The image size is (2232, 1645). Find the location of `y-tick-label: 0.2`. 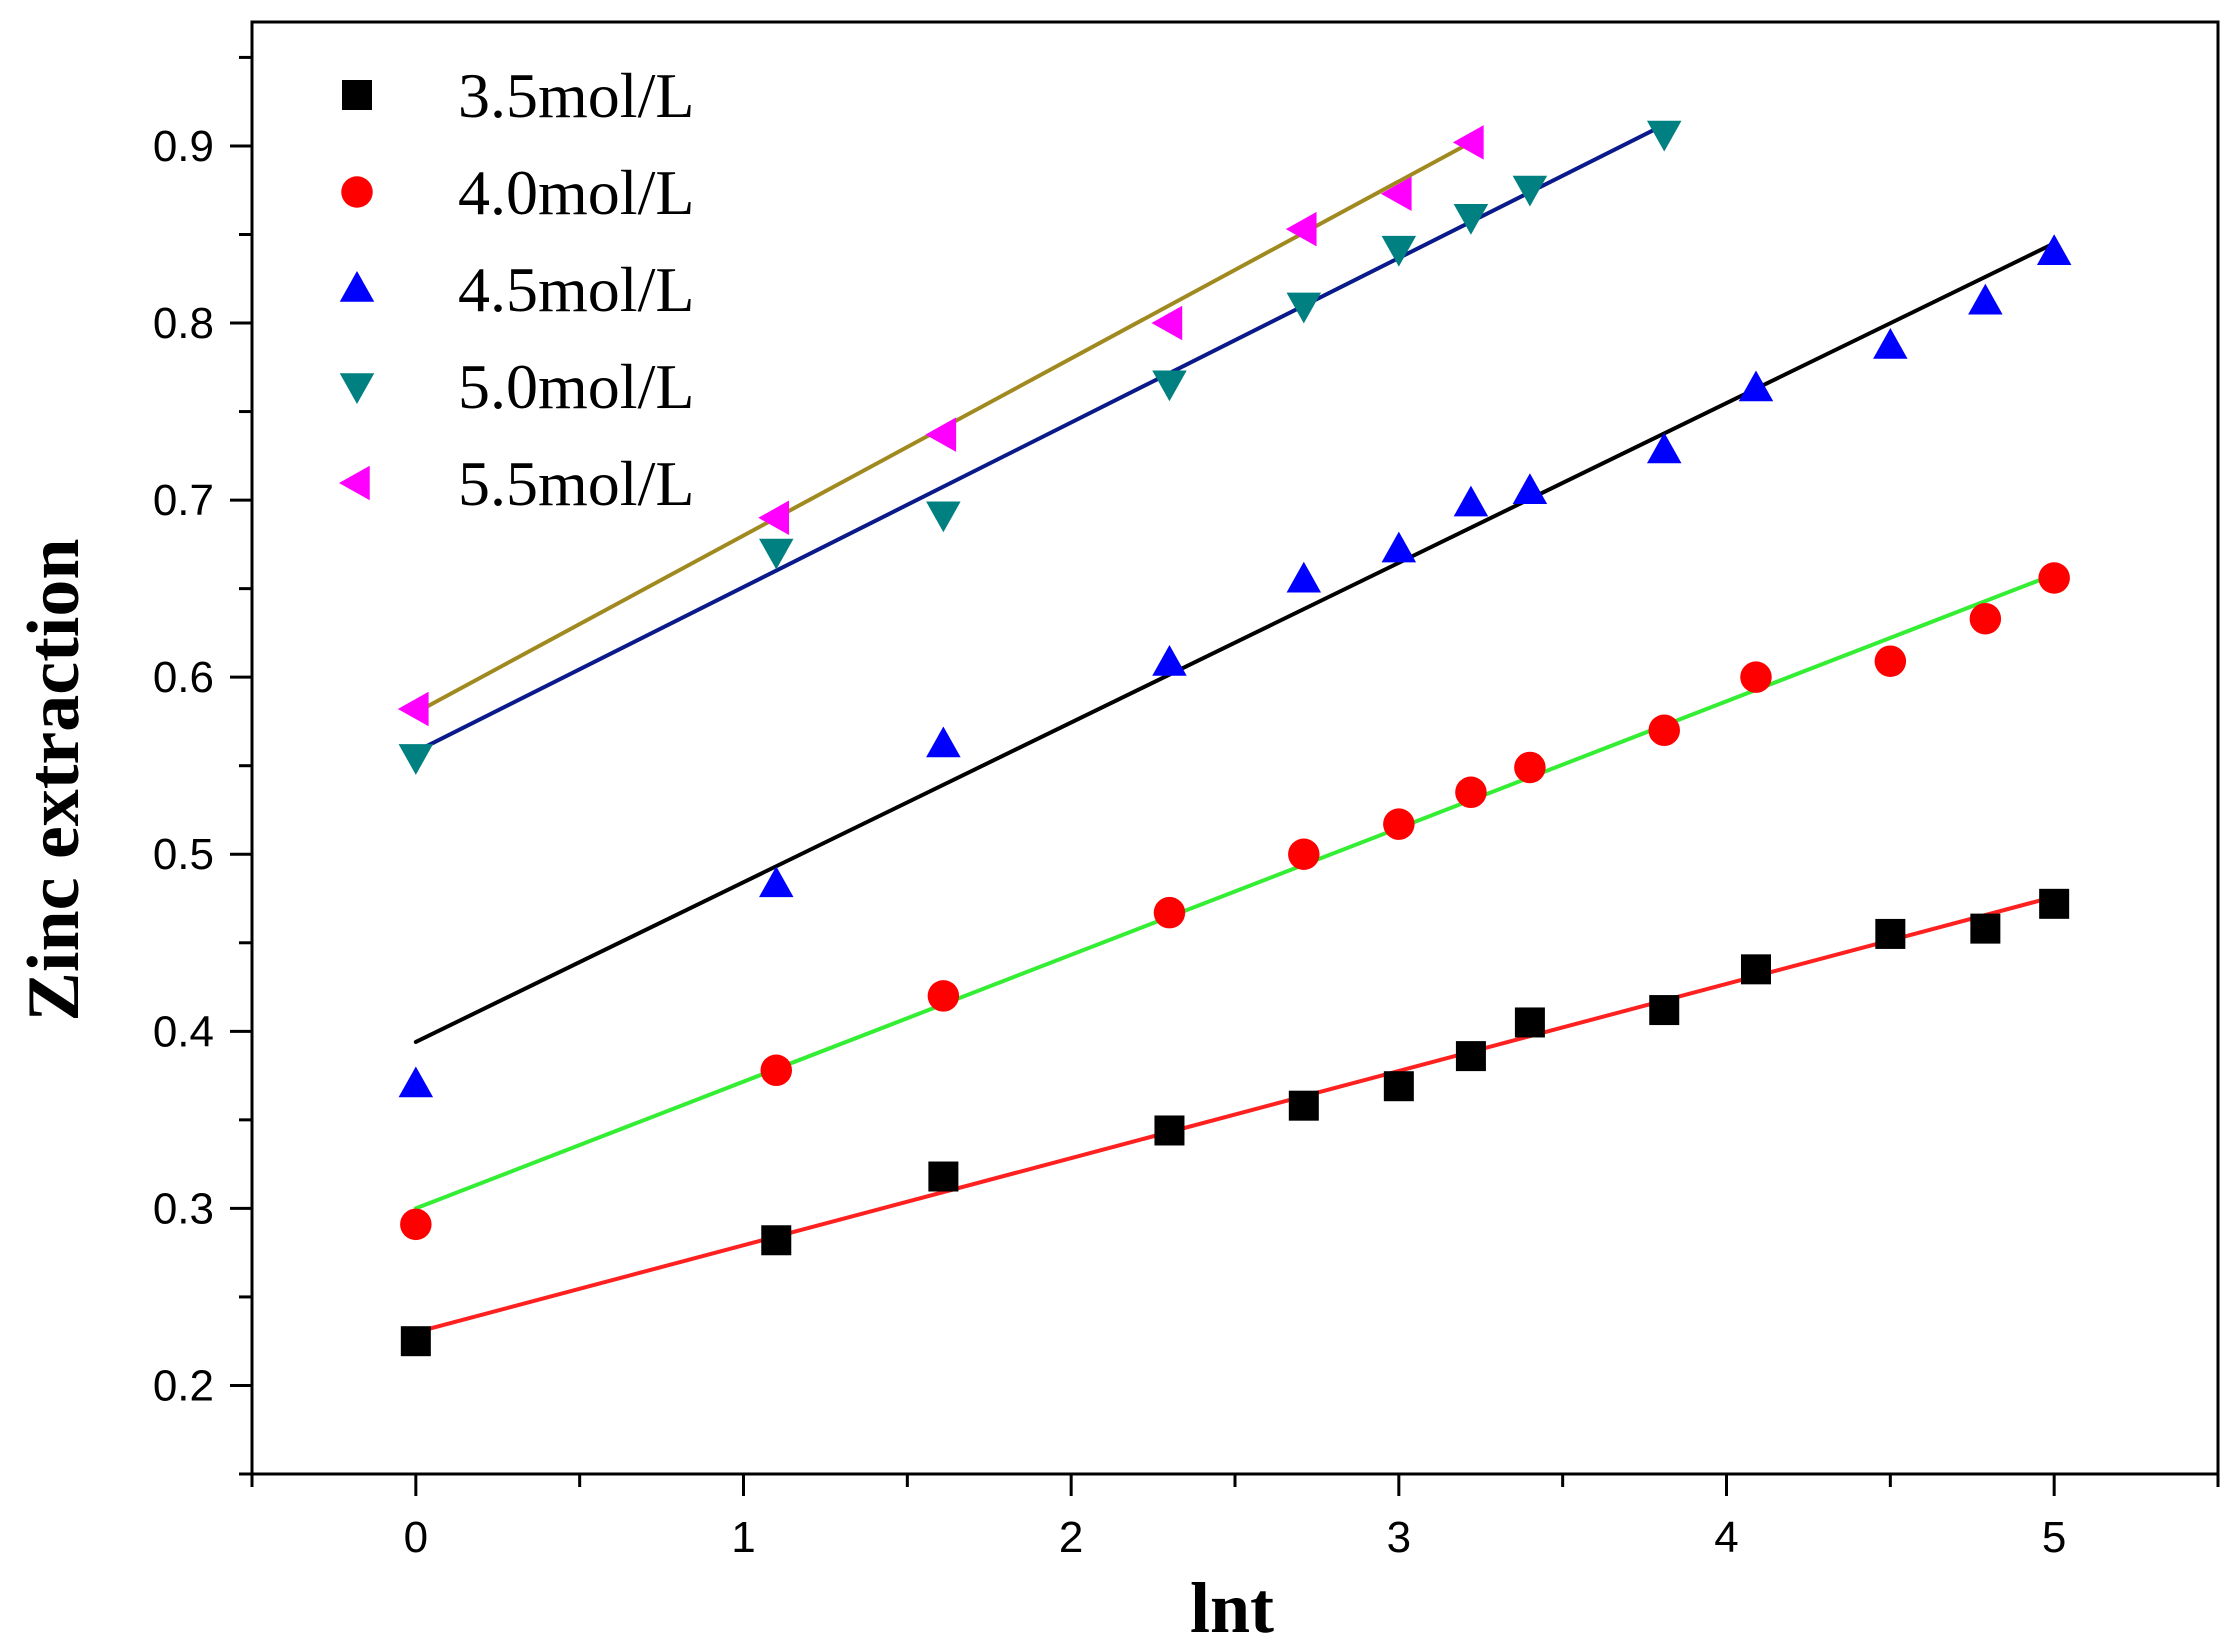

y-tick-label: 0.2 is located at coordinates (183, 1385).